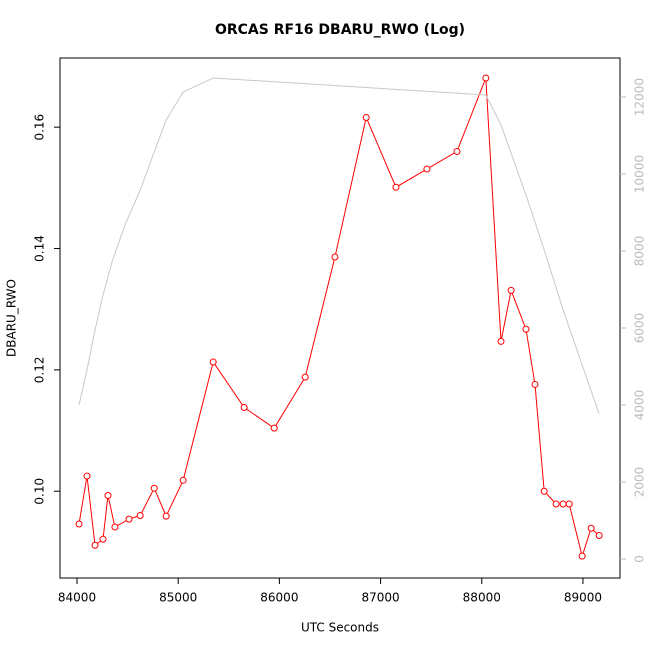 This screenshot has height=650, width=650. What do you see at coordinates (640, 97) in the screenshot?
I see `y2-tick-label: 12000` at bounding box center [640, 97].